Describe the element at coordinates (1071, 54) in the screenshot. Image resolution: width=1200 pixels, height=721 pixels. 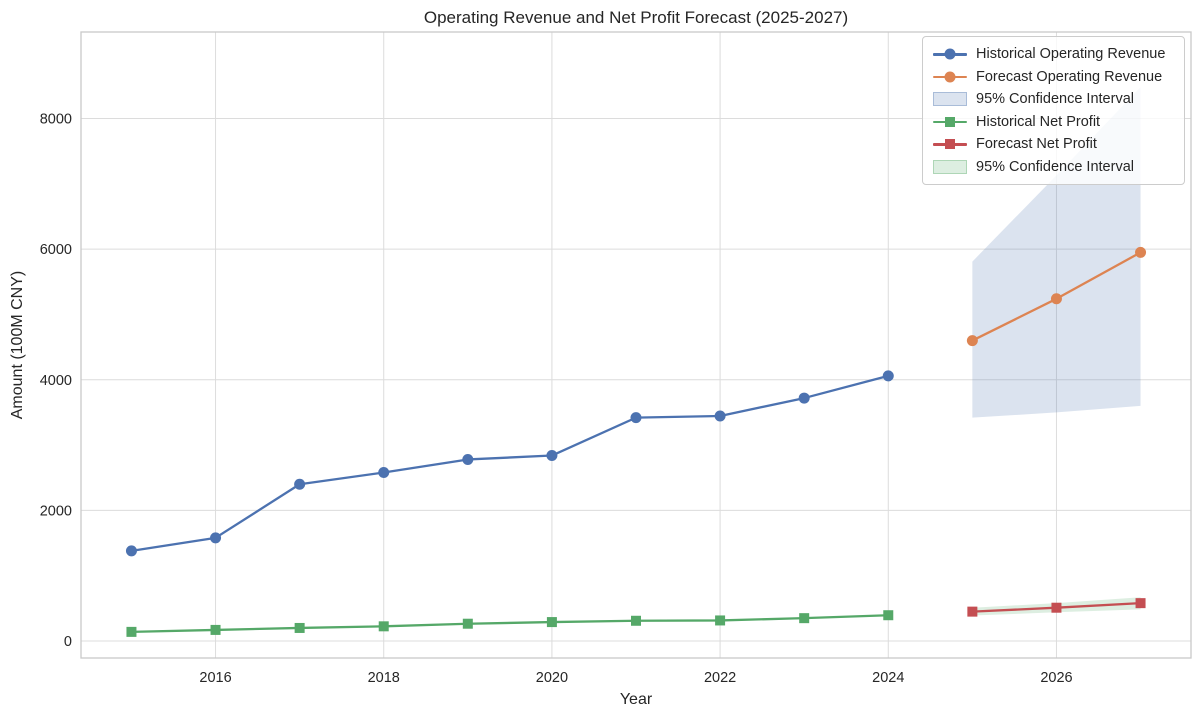
I see `legend-item-label: Historical Operating Revenue` at that location.